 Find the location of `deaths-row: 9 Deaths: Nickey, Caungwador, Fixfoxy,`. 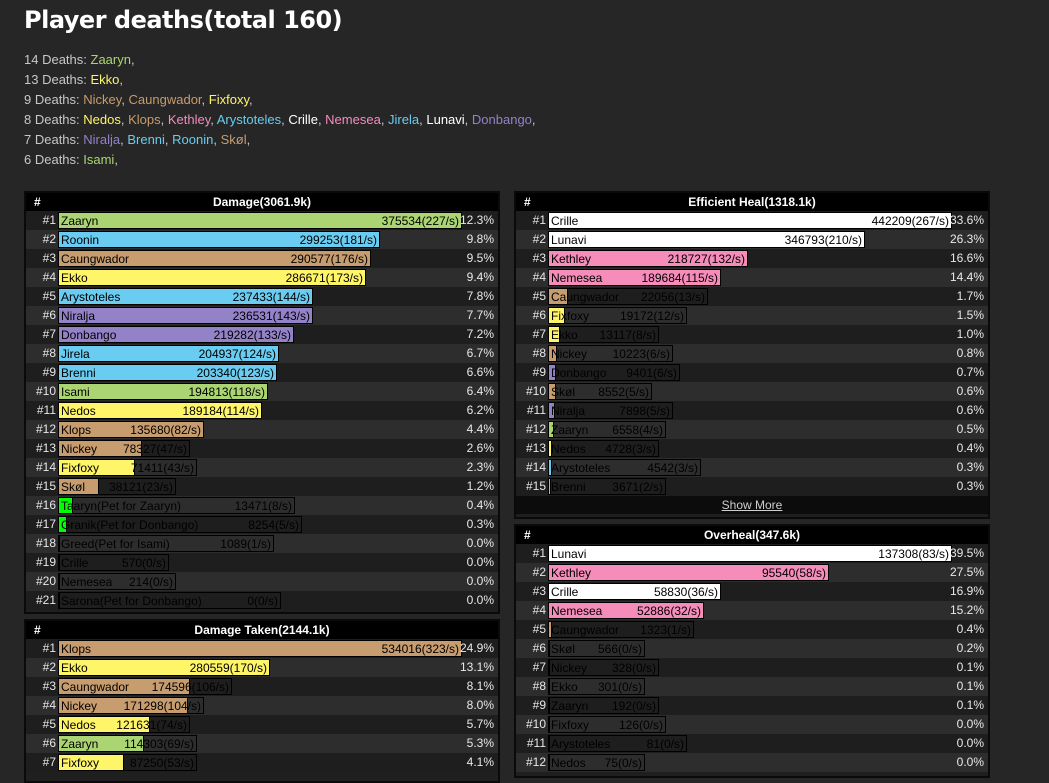

deaths-row: 9 Deaths: Nickey, Caungwador, Fixfoxy, is located at coordinates (280, 100).